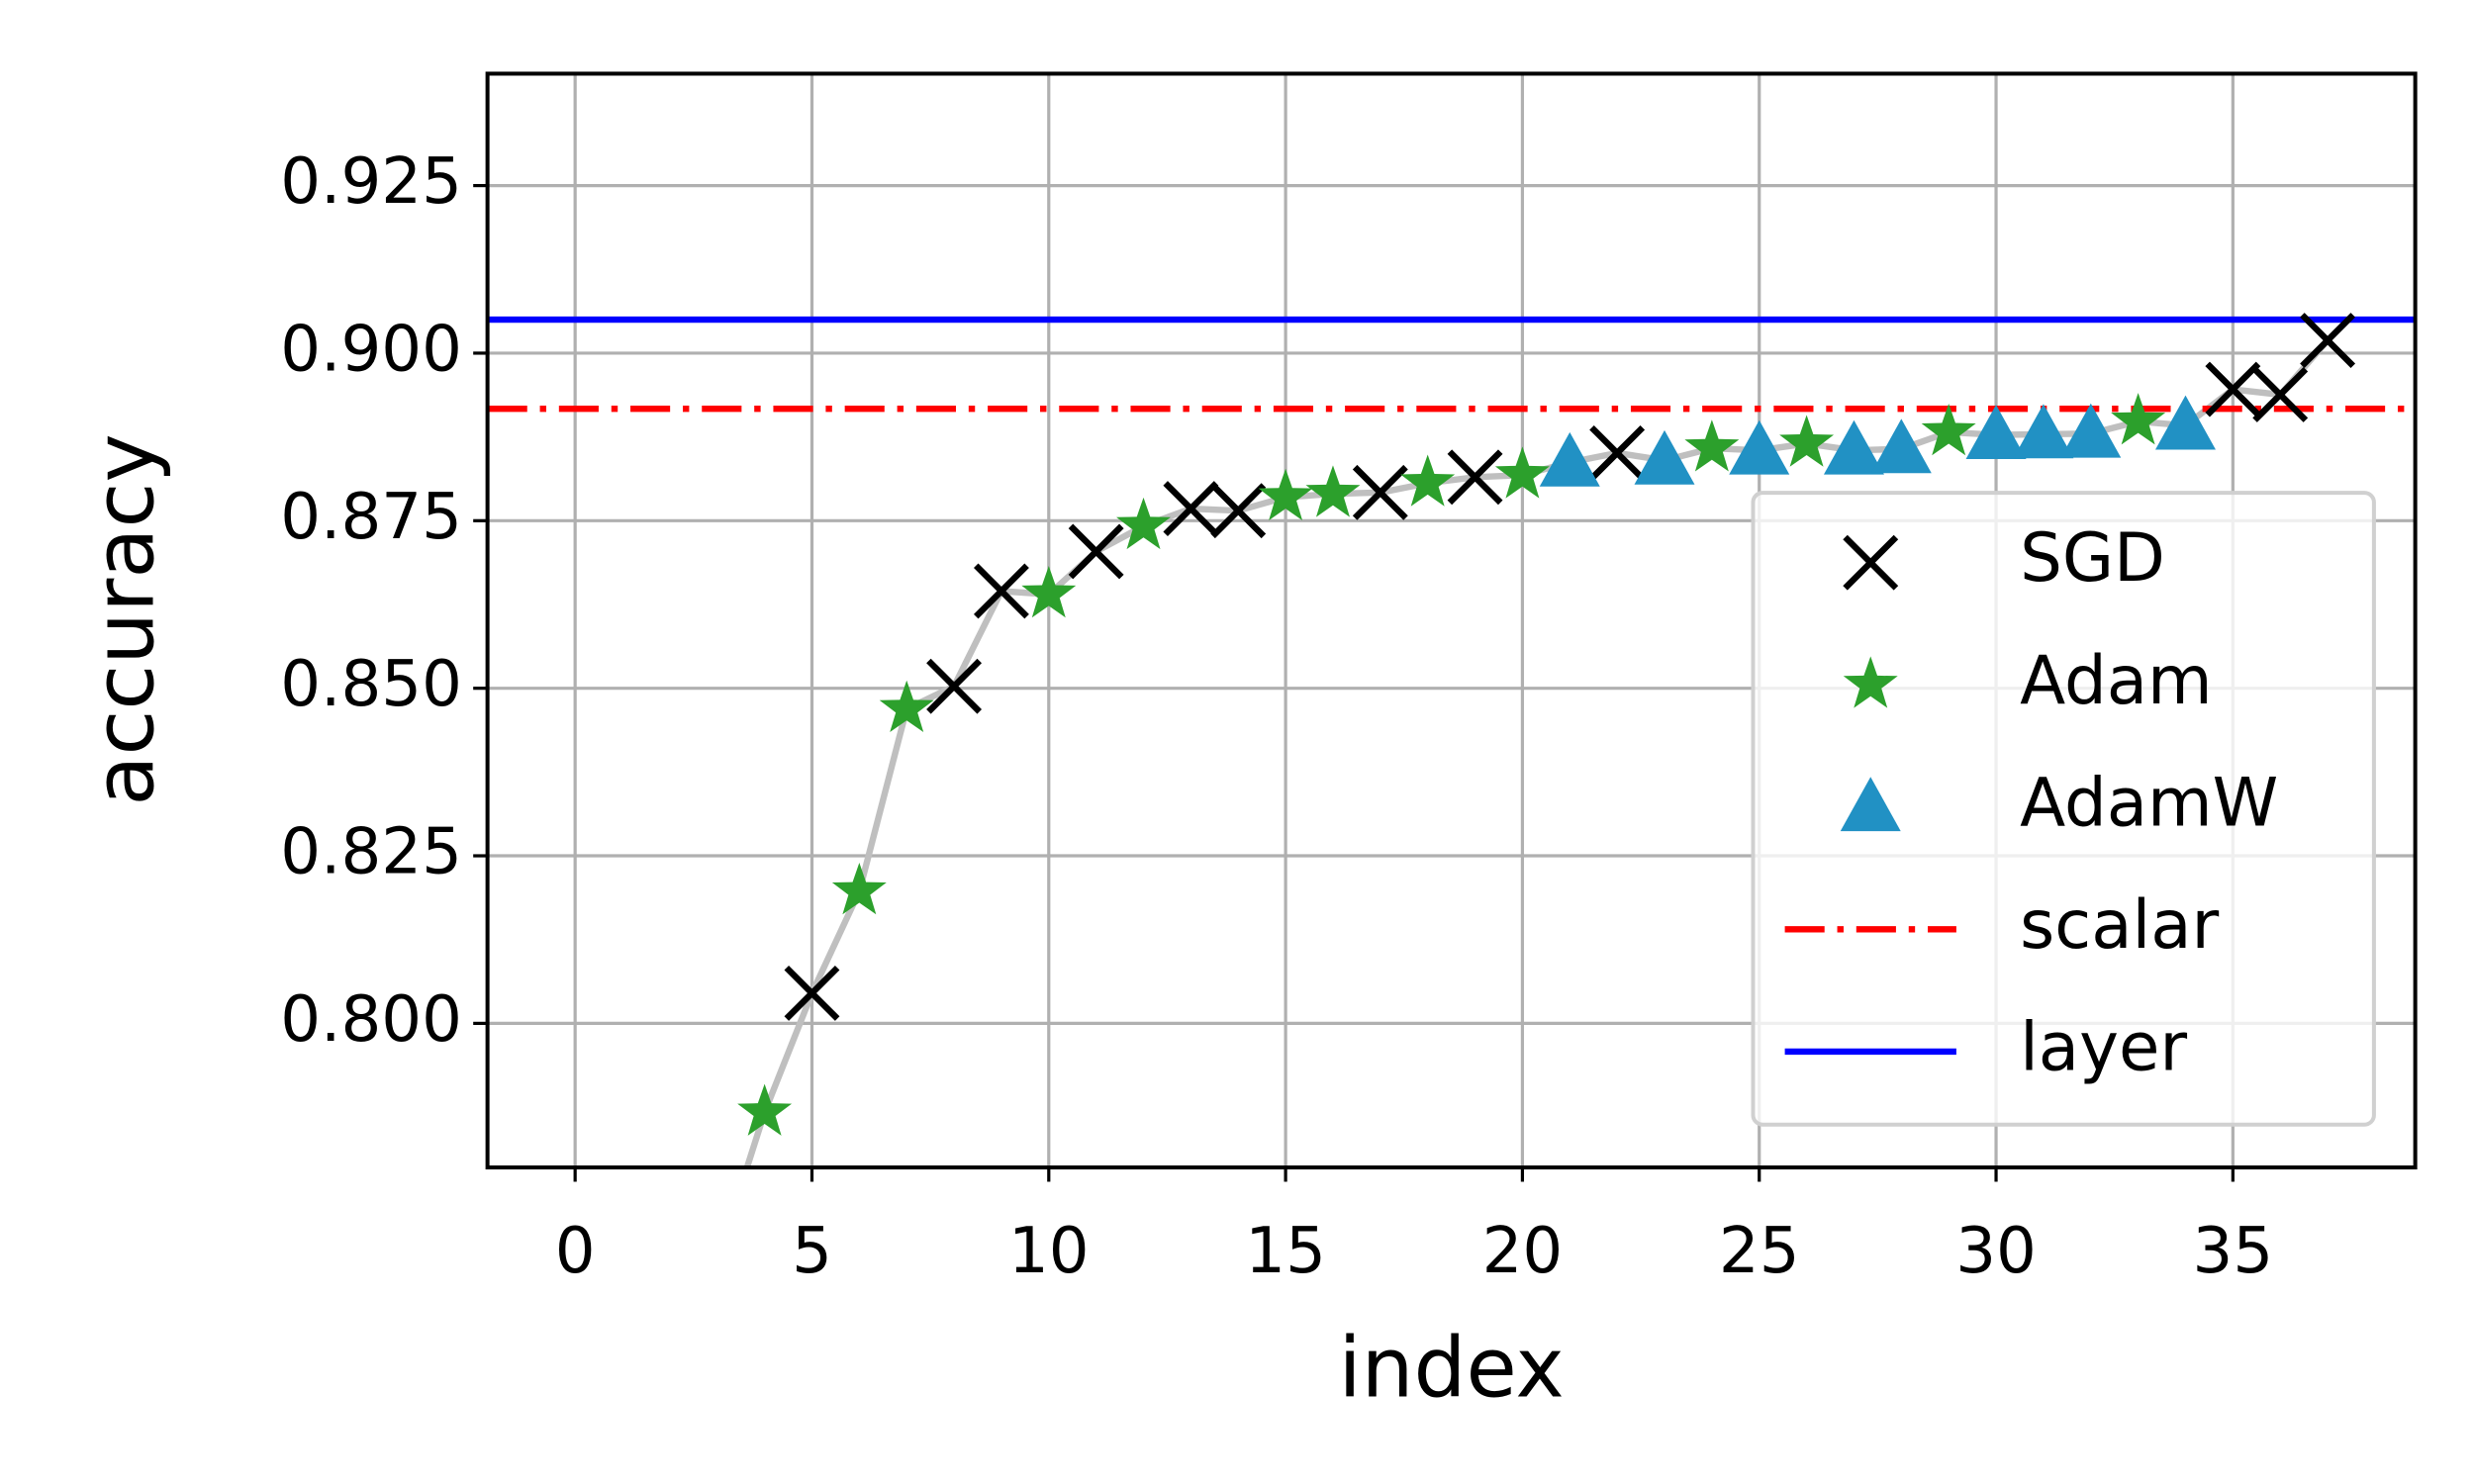 The height and width of the screenshot is (1484, 2474). I want to click on x-axis-label: index, so click(1451, 1369).